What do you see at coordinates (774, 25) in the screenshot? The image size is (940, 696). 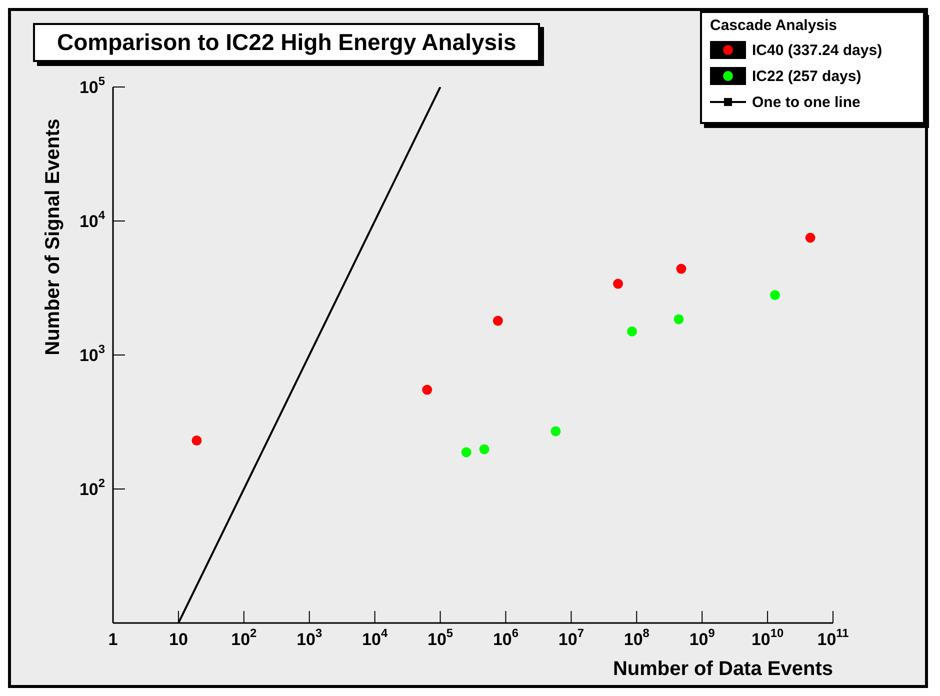 I see `legend-title: Cascade Analysis` at bounding box center [774, 25].